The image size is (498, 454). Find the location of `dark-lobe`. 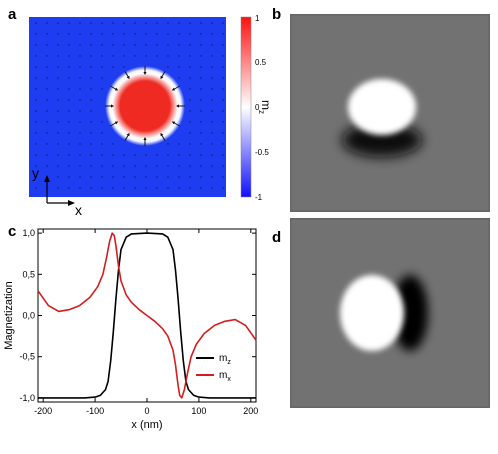

dark-lobe is located at coordinates (410, 313).